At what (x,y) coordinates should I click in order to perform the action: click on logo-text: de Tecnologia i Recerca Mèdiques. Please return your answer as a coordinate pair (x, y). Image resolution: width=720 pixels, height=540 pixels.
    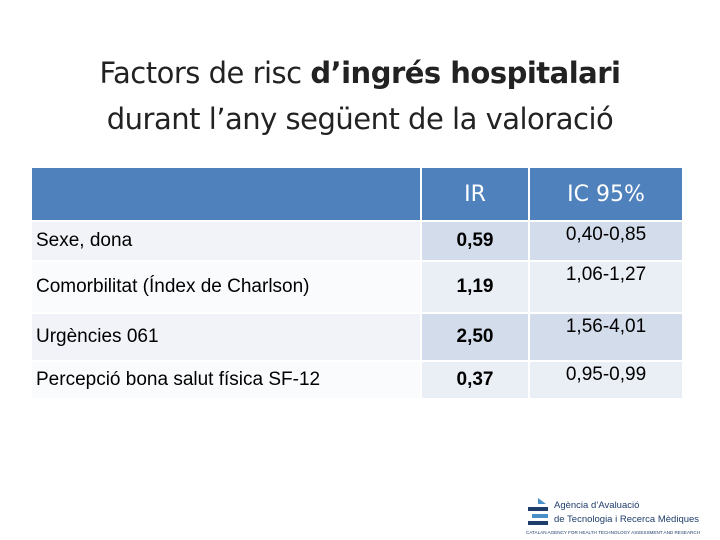
    Looking at the image, I should click on (627, 519).